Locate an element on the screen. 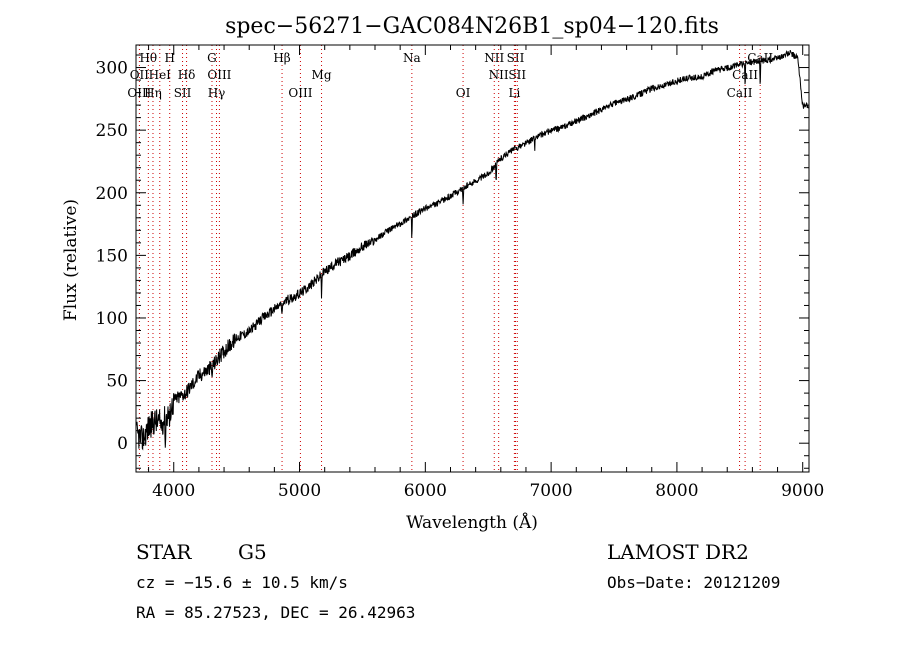 Image resolution: width=900 pixels, height=650 pixels. subclass: G5 is located at coordinates (252, 552).